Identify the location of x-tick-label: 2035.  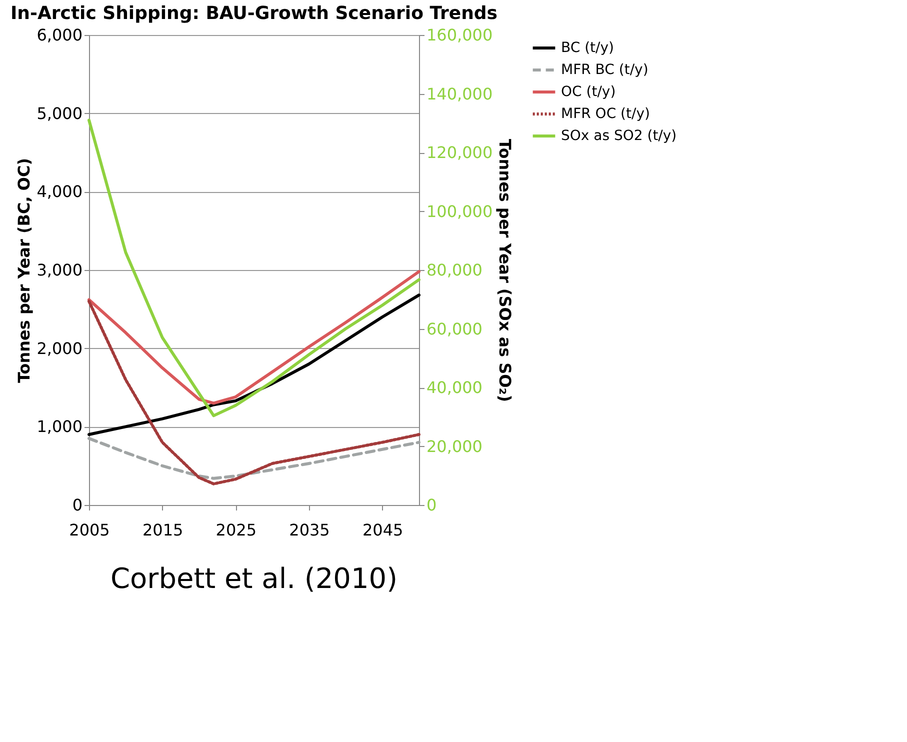
(309, 530).